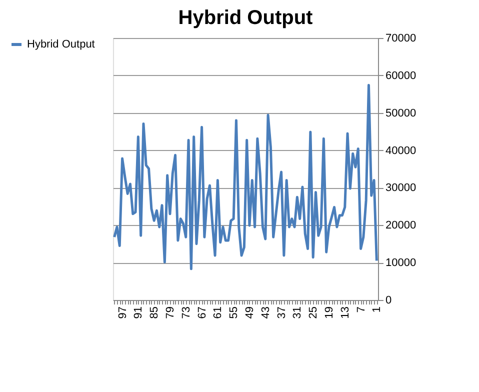 This screenshot has height=392, width=479. Describe the element at coordinates (170, 312) in the screenshot. I see `x-tick-label: 79` at that location.